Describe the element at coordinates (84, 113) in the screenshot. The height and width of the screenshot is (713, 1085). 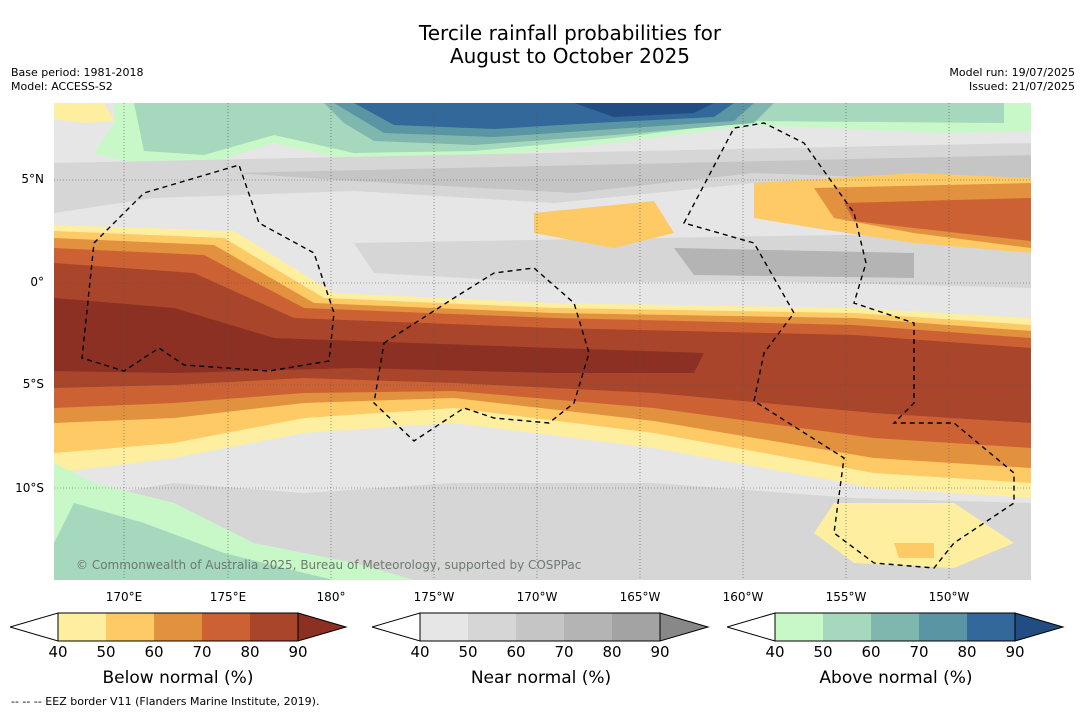
I see `below-region-nw` at that location.